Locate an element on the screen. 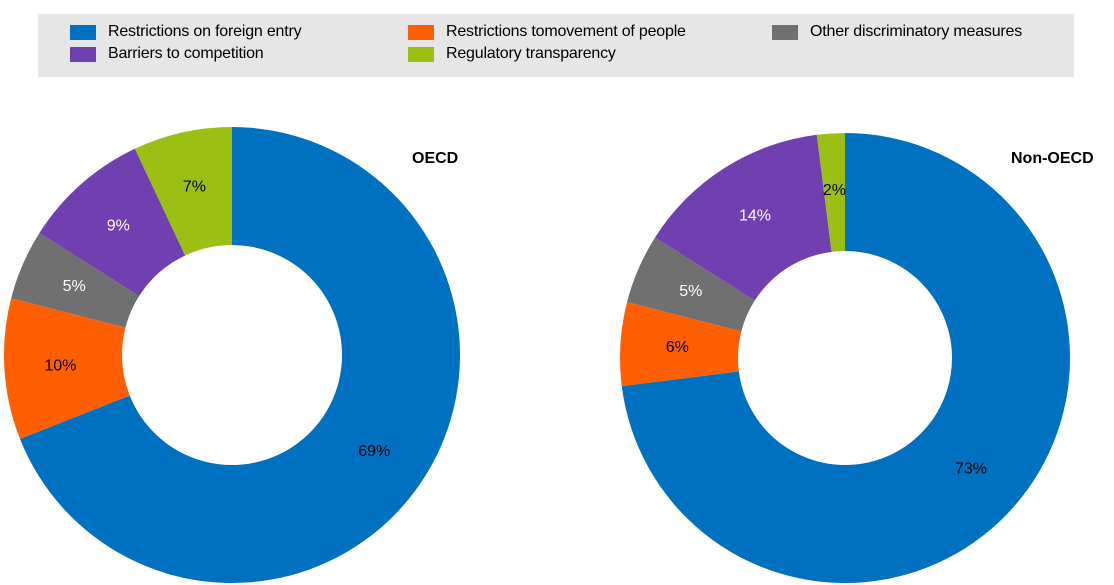  slice-label-regulatory-transparency: 2% is located at coordinates (834, 190).